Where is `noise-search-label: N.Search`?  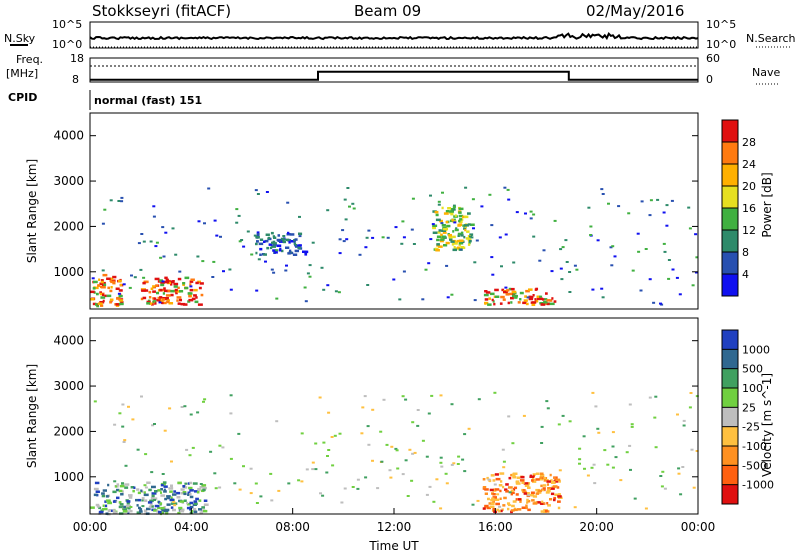 noise-search-label: N.Search is located at coordinates (771, 38).